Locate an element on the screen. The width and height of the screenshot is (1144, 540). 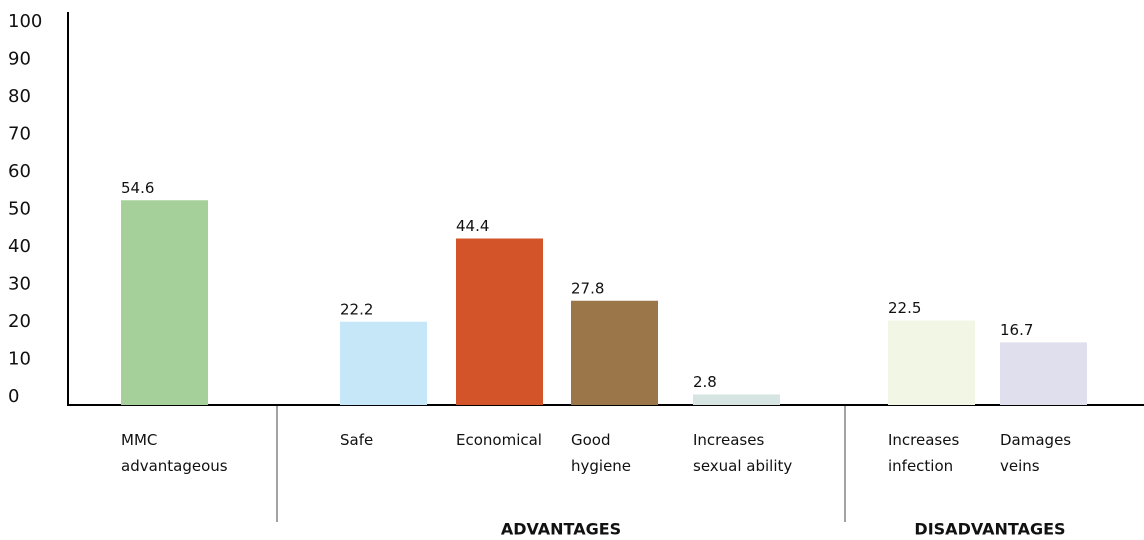
x-tick-label: Economical is located at coordinates (499, 440).